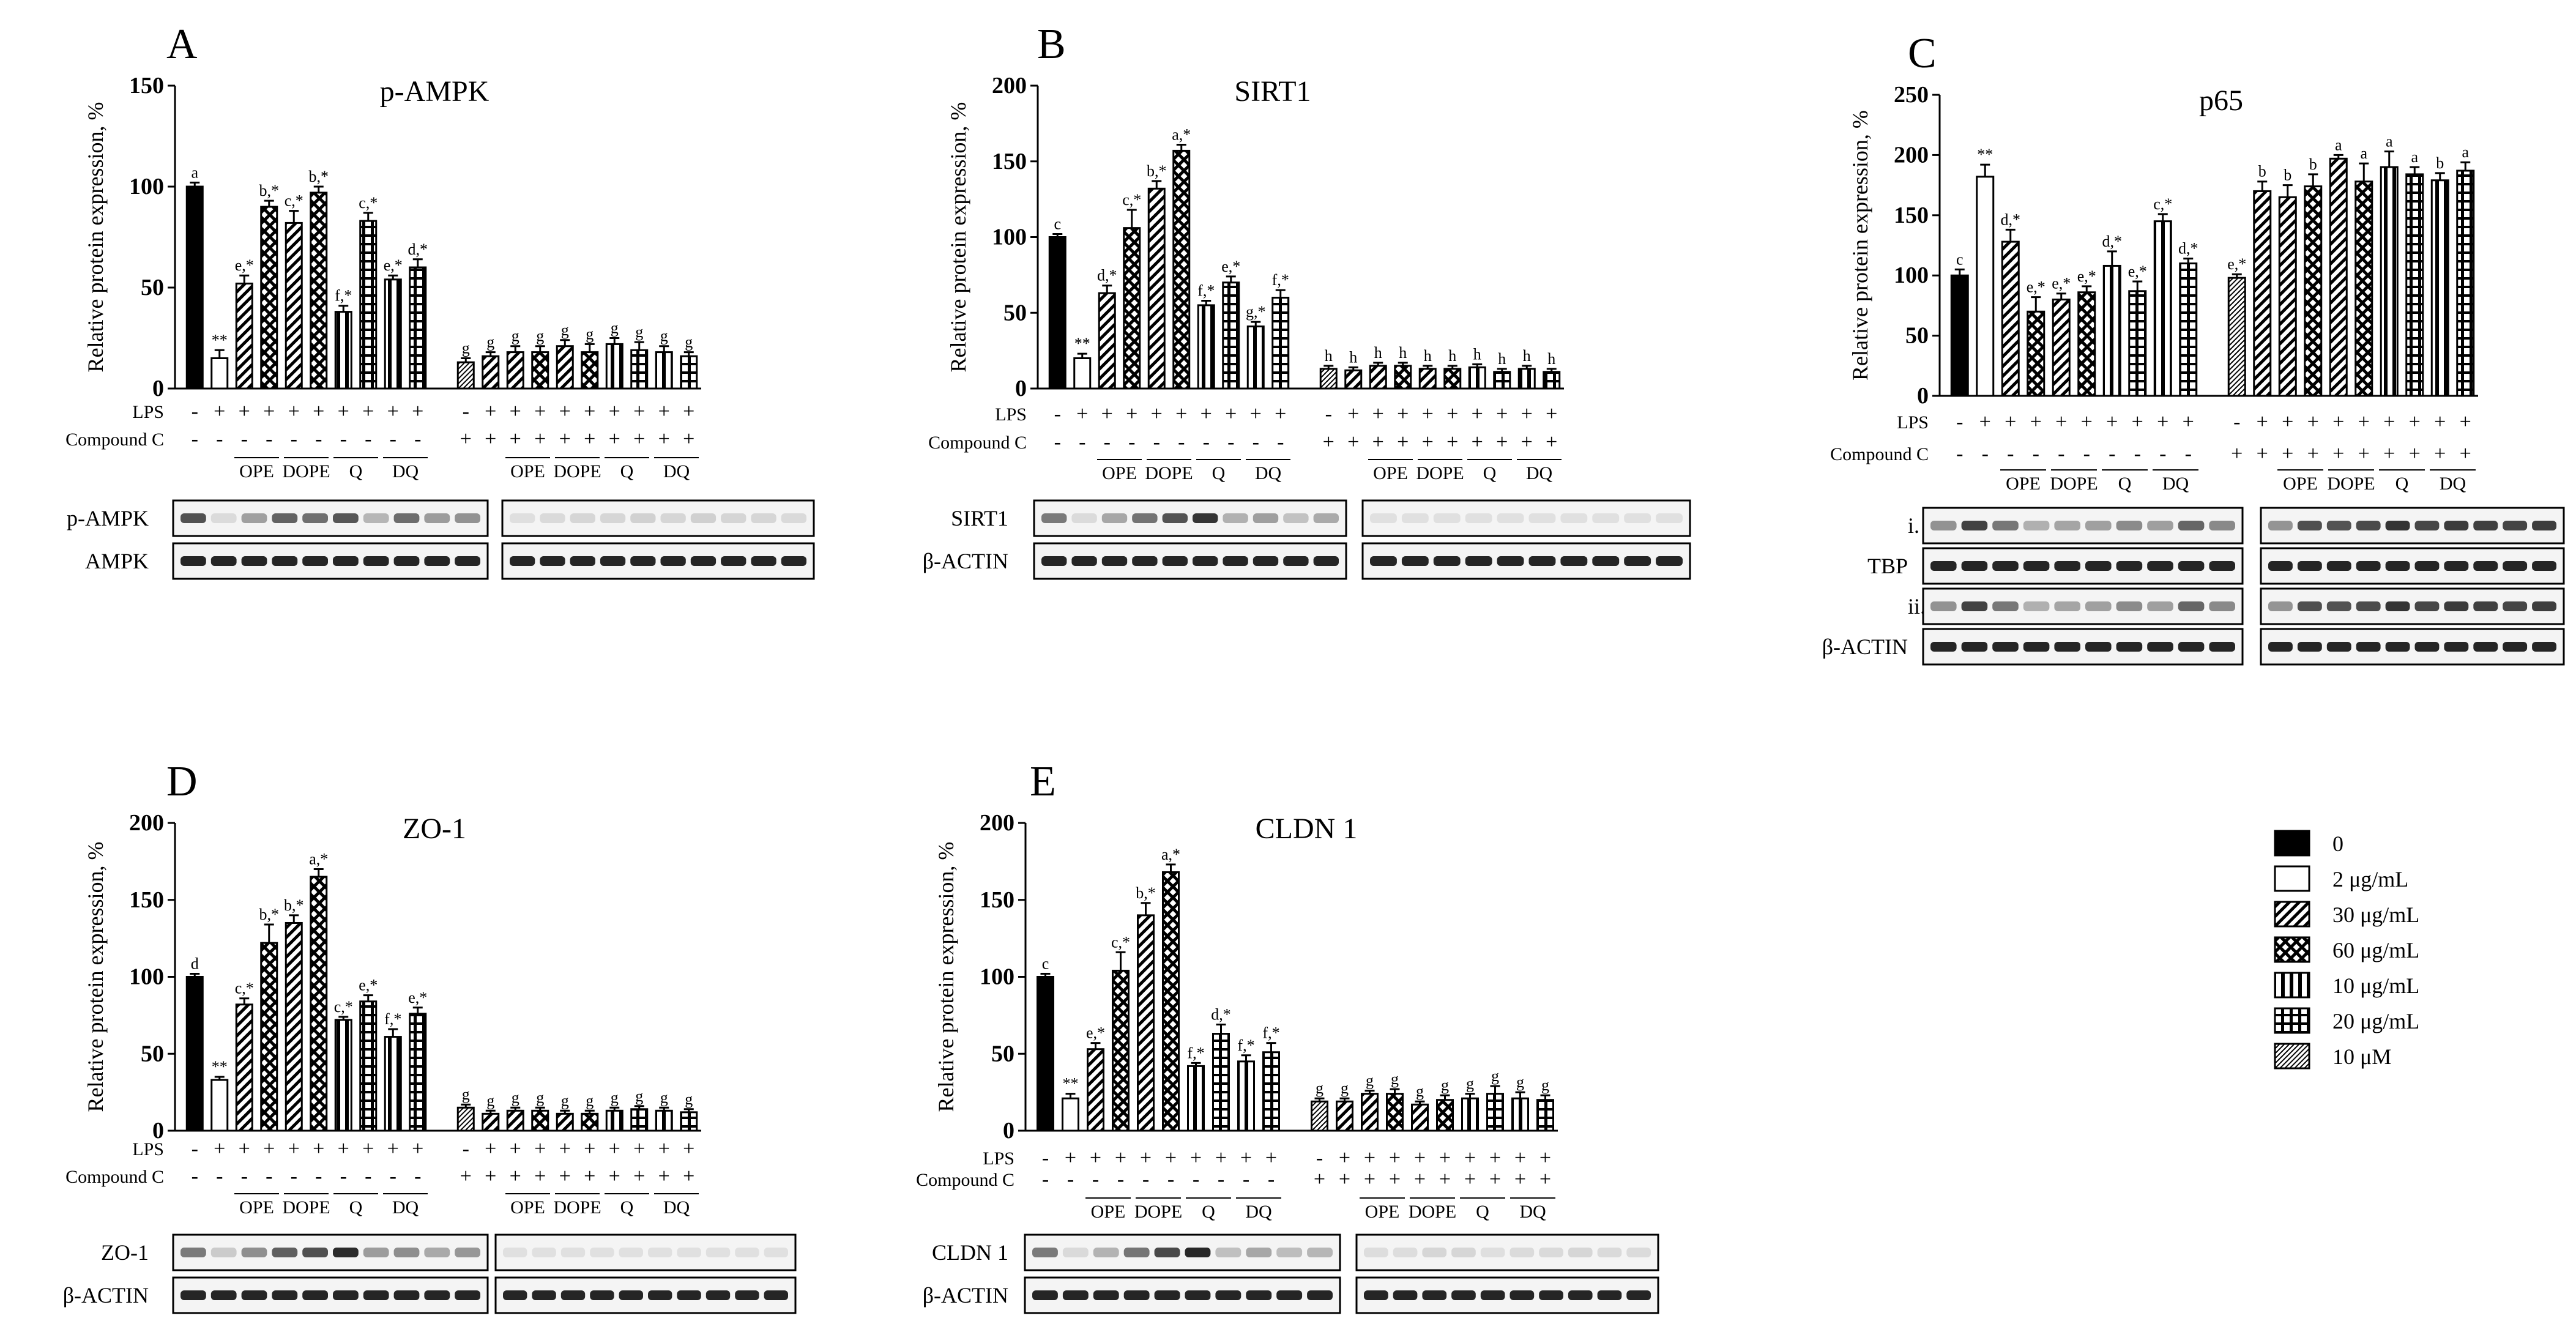 This screenshot has width=2576, height=1332. I want to click on legend-swatch, so click(2292, 878).